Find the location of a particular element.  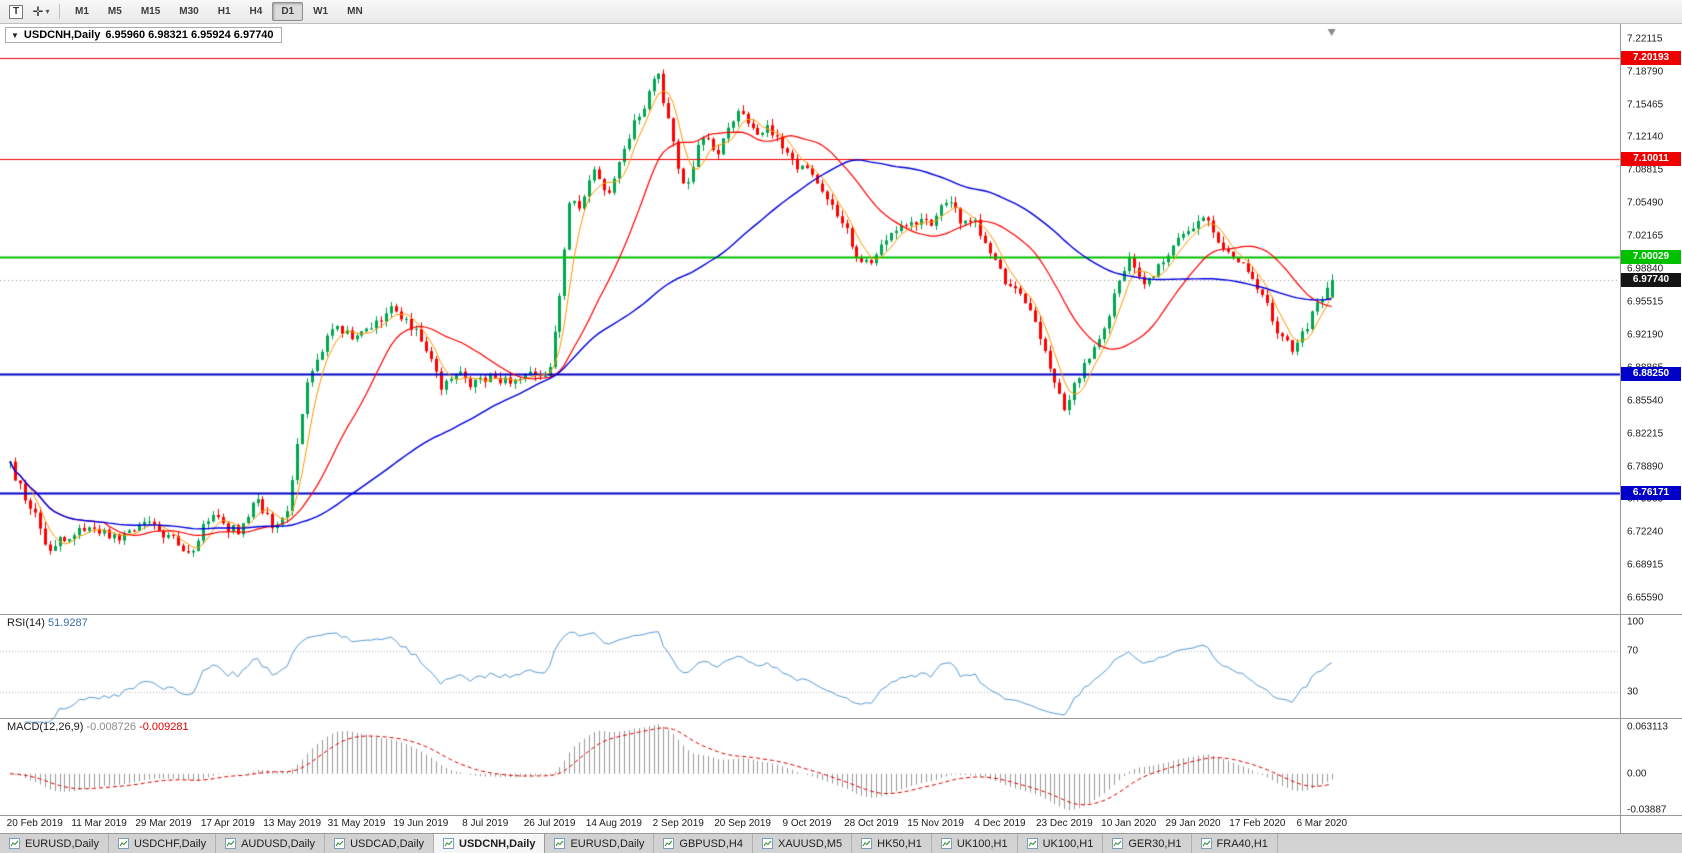

rsi-indicator-label: RSI(14) 51.9287 is located at coordinates (47, 623).